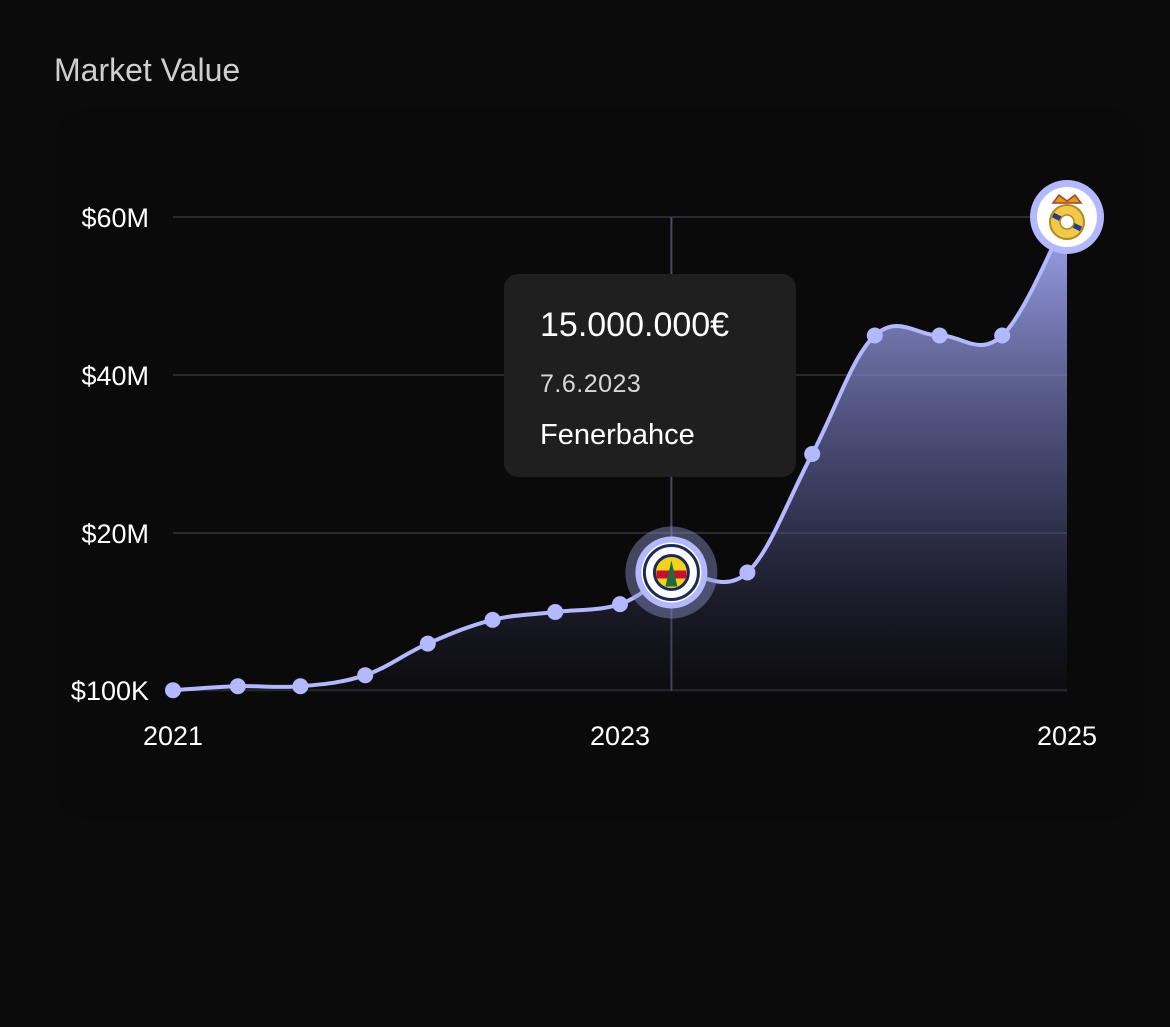 This screenshot has height=1027, width=1170. I want to click on tooltip-value: 15.000.000€, so click(635, 325).